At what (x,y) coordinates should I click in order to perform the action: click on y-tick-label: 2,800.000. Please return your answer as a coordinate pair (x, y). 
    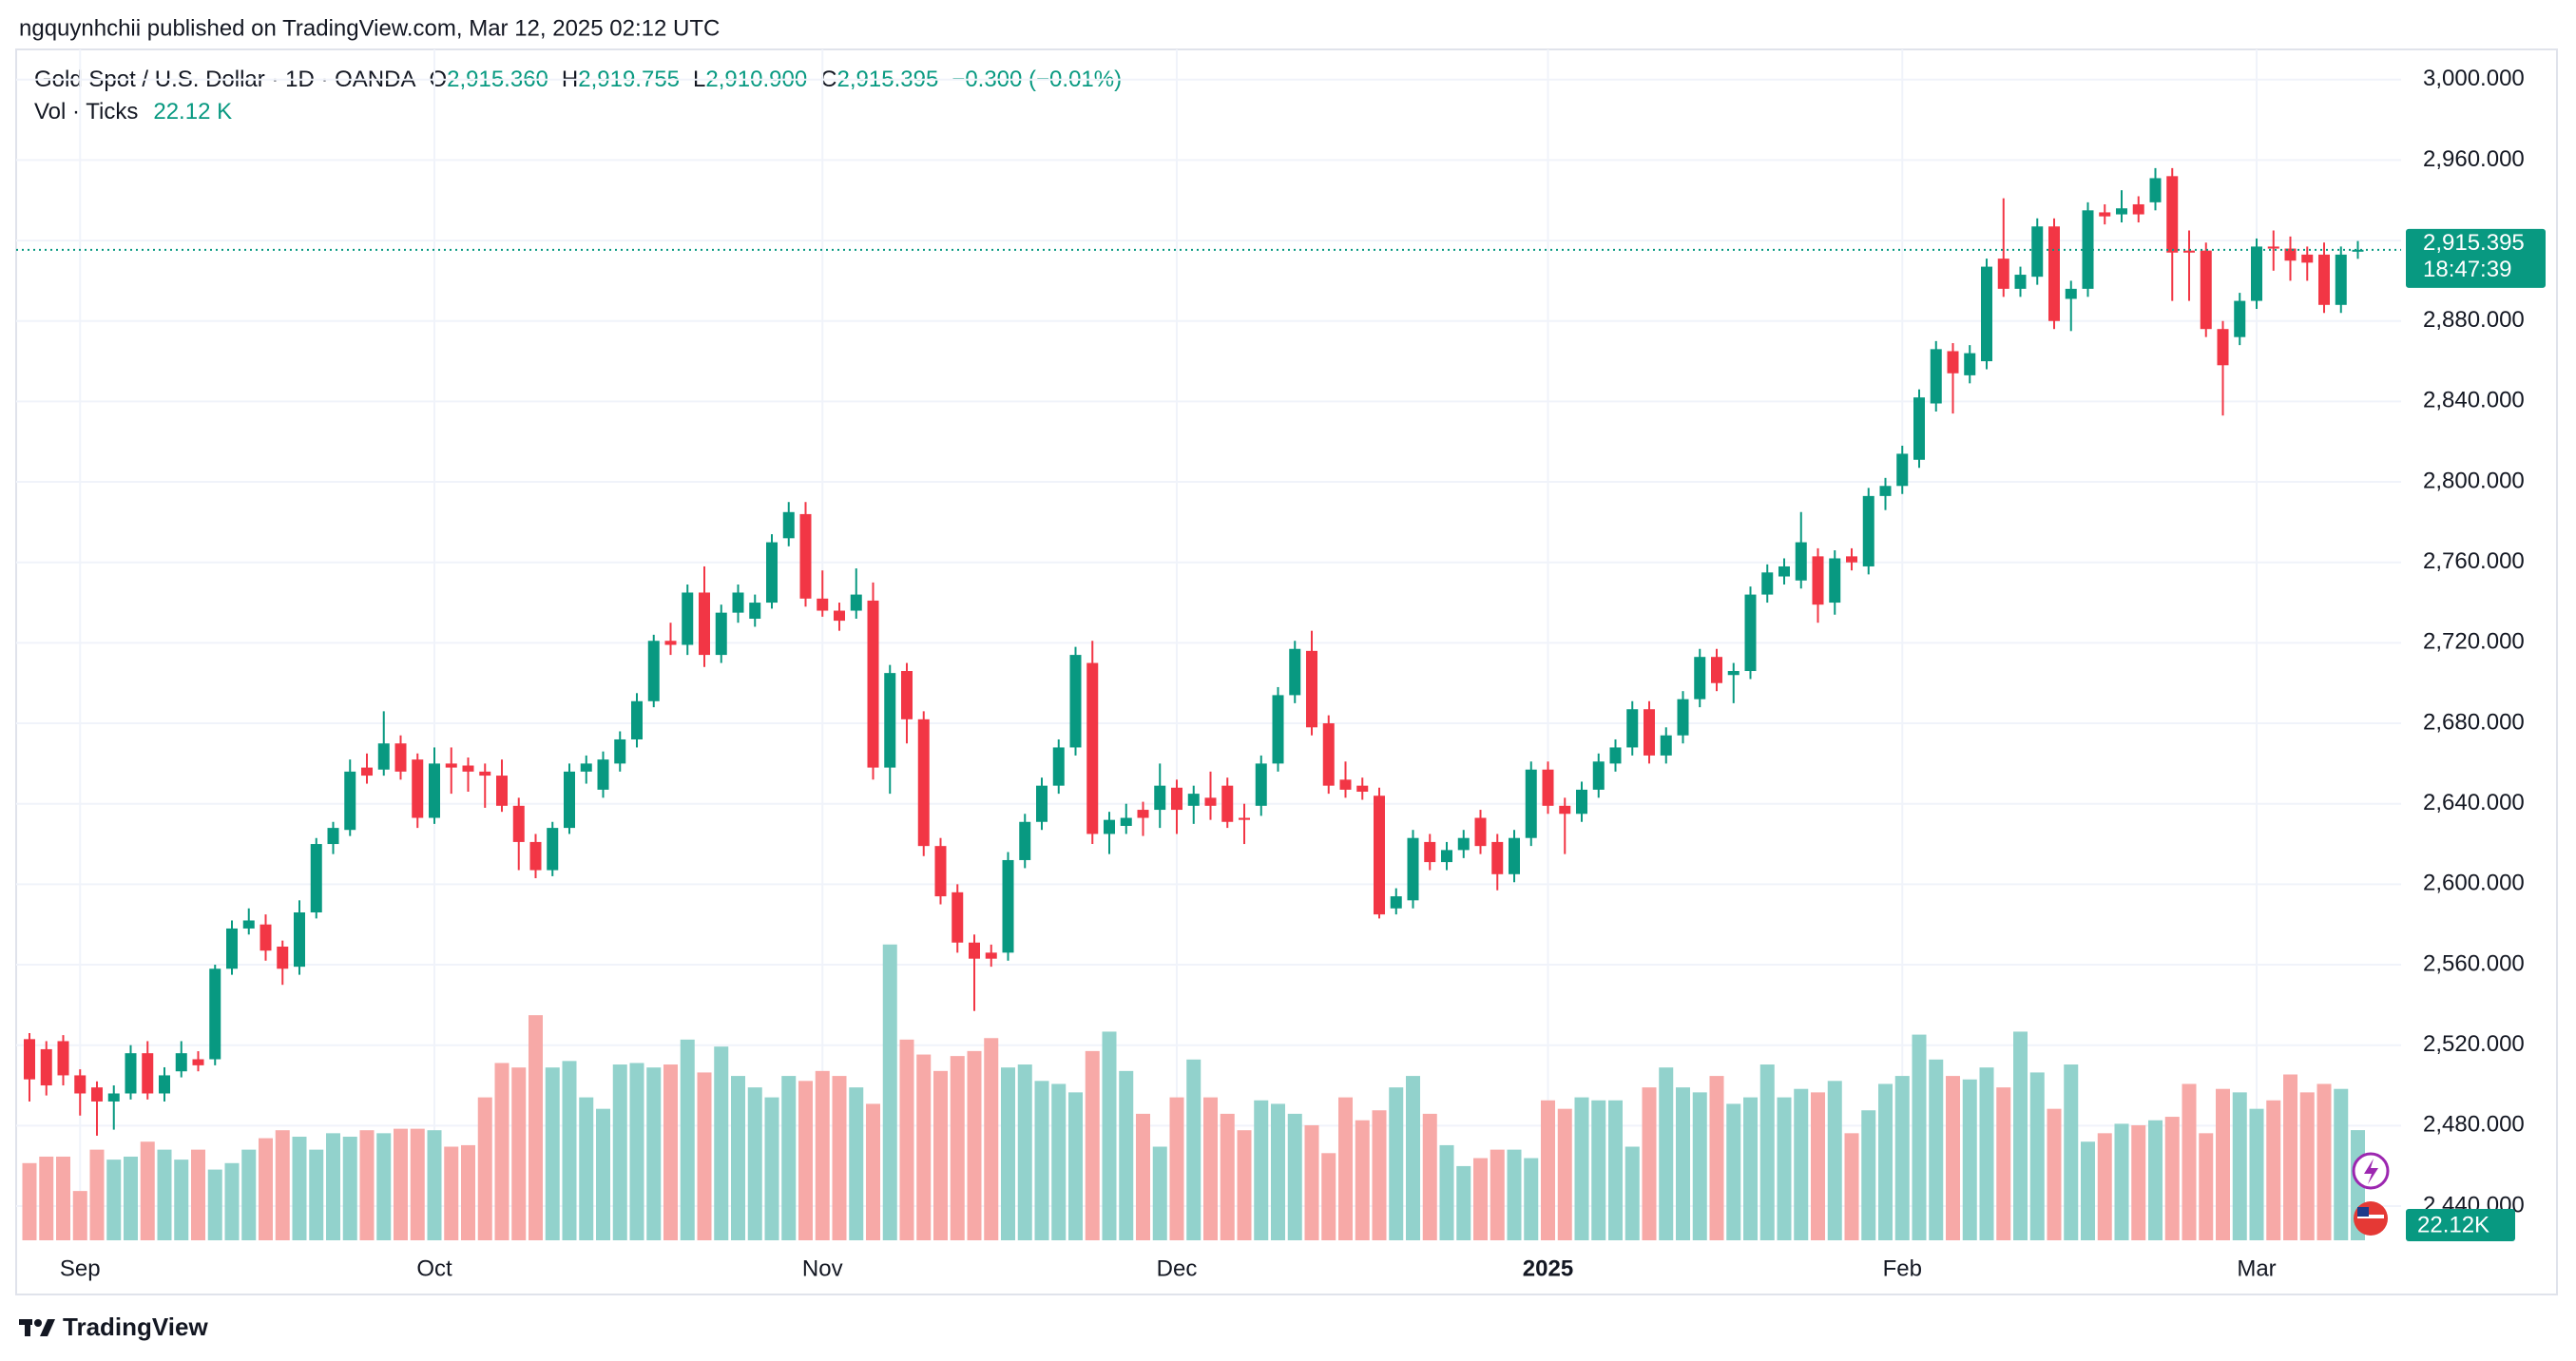
    Looking at the image, I should click on (2474, 480).